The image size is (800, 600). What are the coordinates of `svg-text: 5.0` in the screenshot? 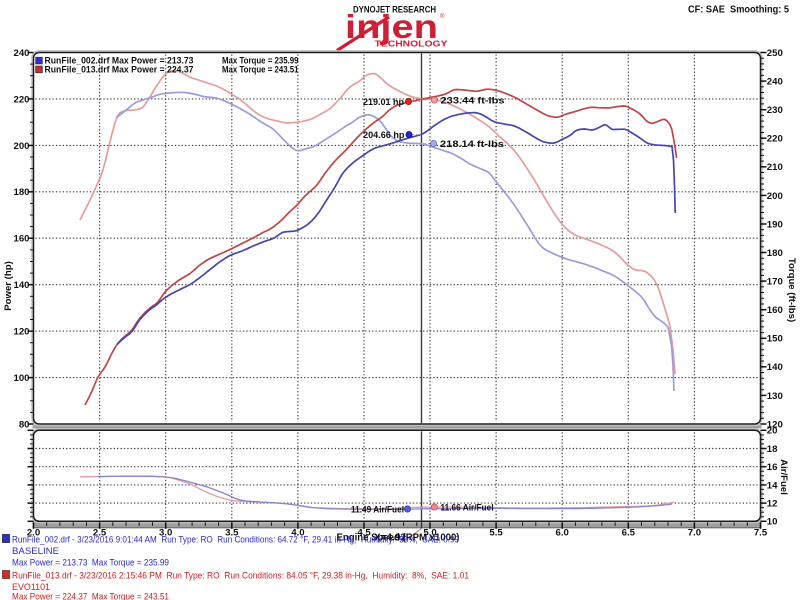 It's located at (429, 533).